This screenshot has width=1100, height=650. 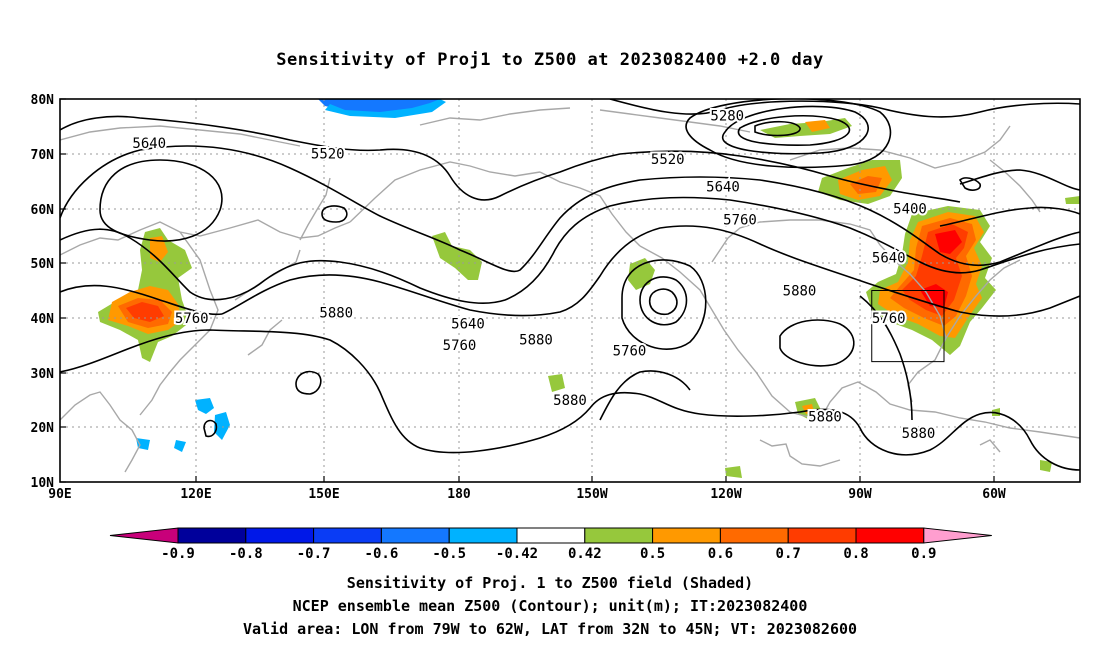 I want to click on contour-high-pacific, so click(x=308, y=382).